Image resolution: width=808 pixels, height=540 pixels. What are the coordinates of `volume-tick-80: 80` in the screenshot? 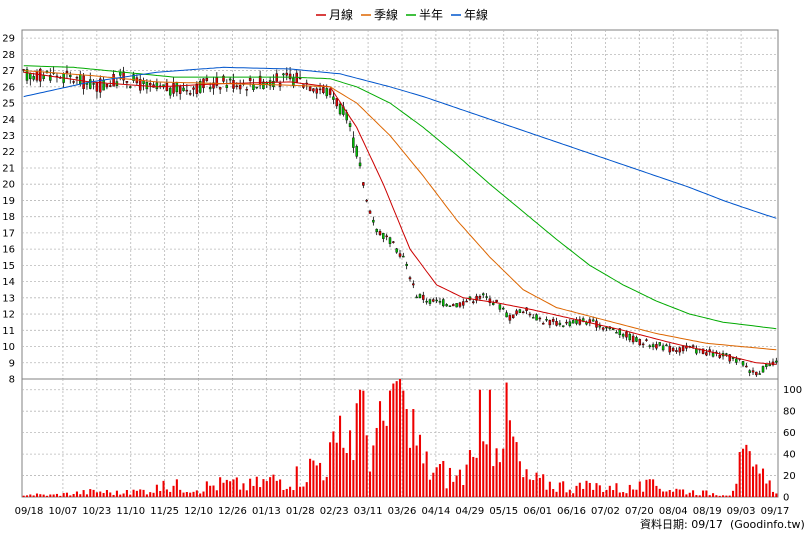 It's located at (789, 412).